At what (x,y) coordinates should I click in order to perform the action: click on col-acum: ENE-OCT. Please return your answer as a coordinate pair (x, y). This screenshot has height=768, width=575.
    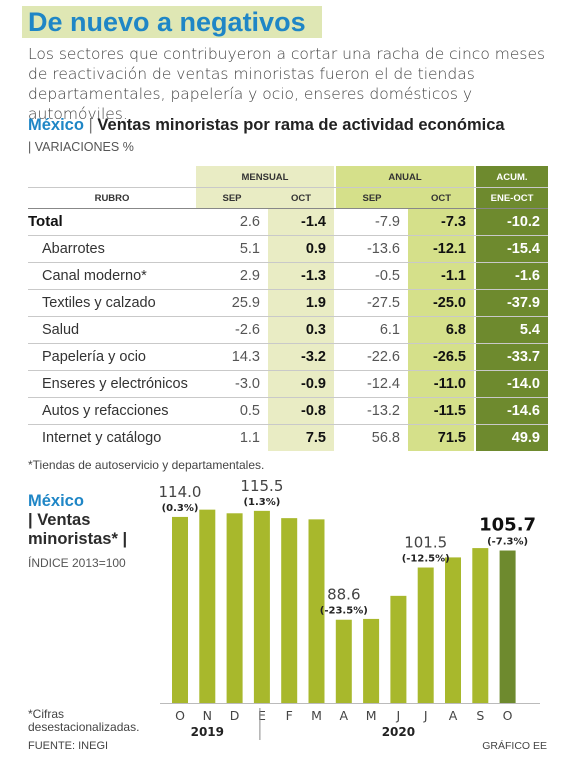
    Looking at the image, I should click on (512, 198).